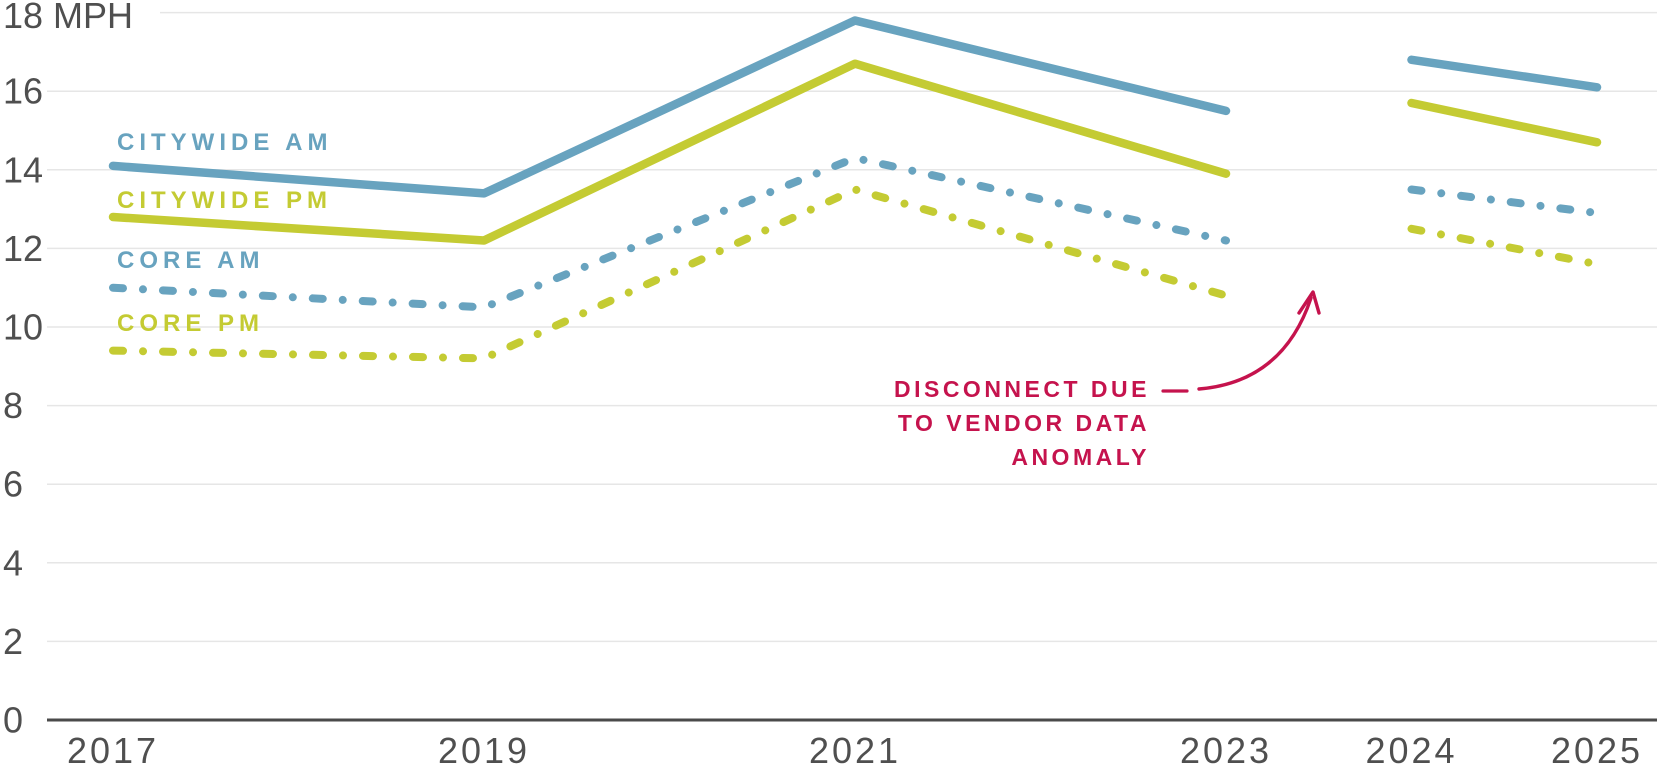 The image size is (1657, 773). I want to click on y-tick-label-4: 4, so click(13, 562).